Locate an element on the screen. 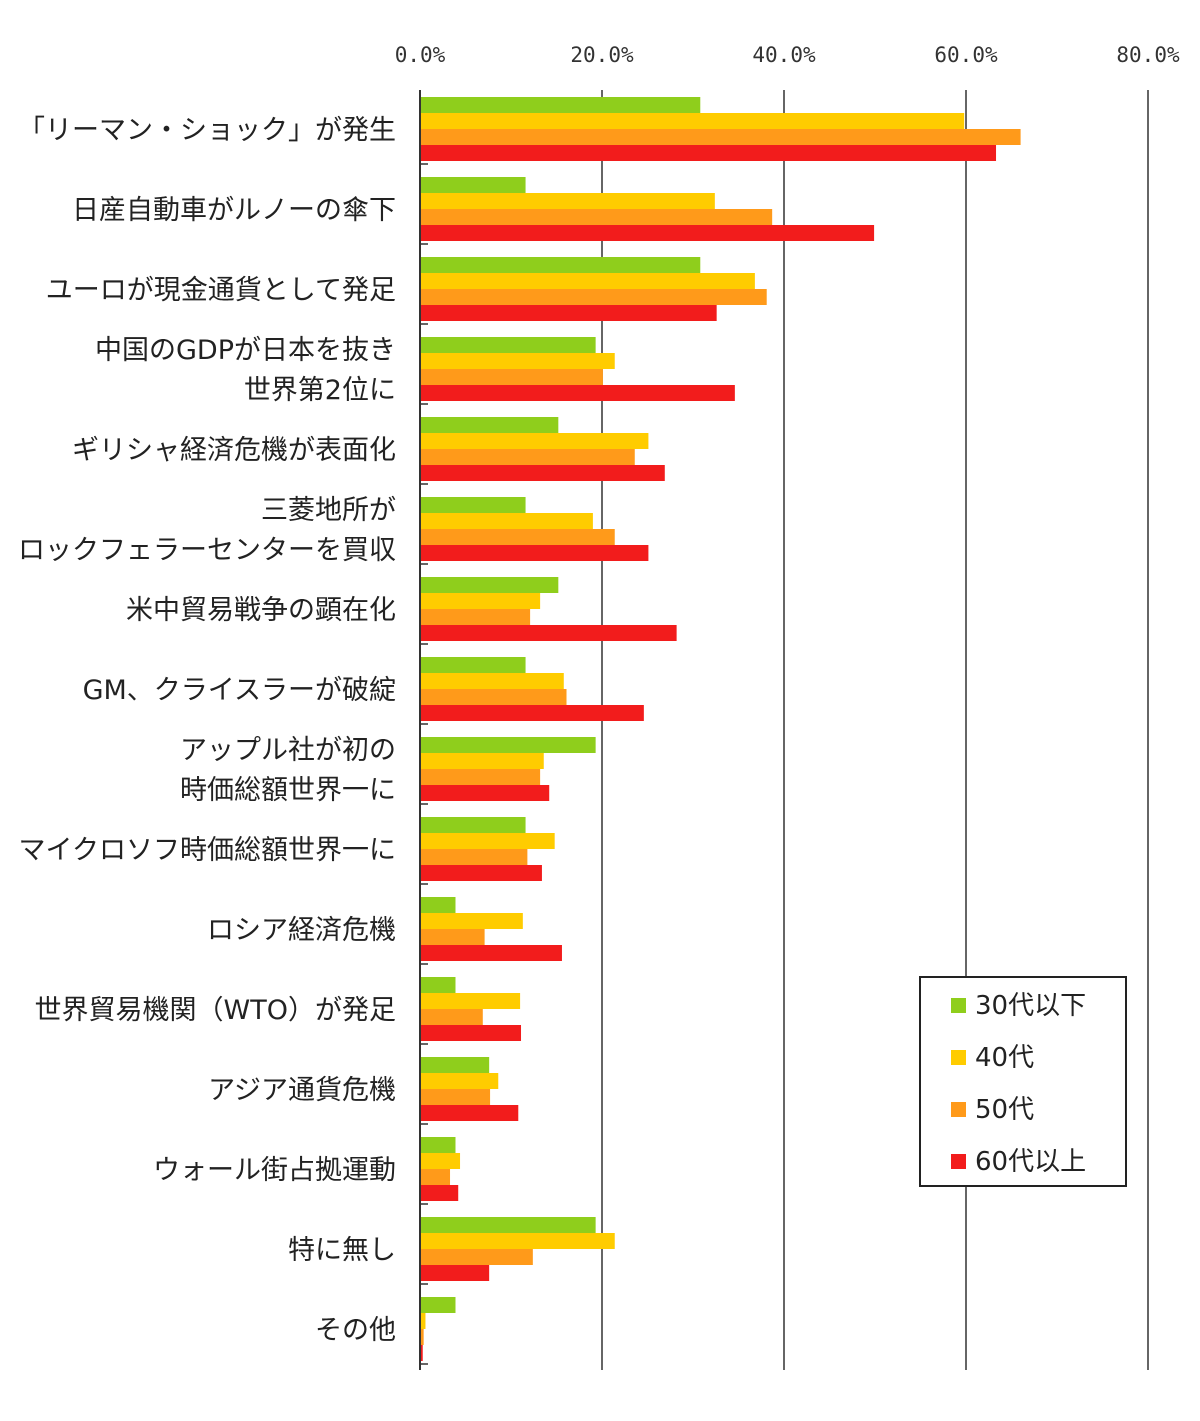 The height and width of the screenshot is (1421, 1200). category-label: 三菱地所が is located at coordinates (328, 510).